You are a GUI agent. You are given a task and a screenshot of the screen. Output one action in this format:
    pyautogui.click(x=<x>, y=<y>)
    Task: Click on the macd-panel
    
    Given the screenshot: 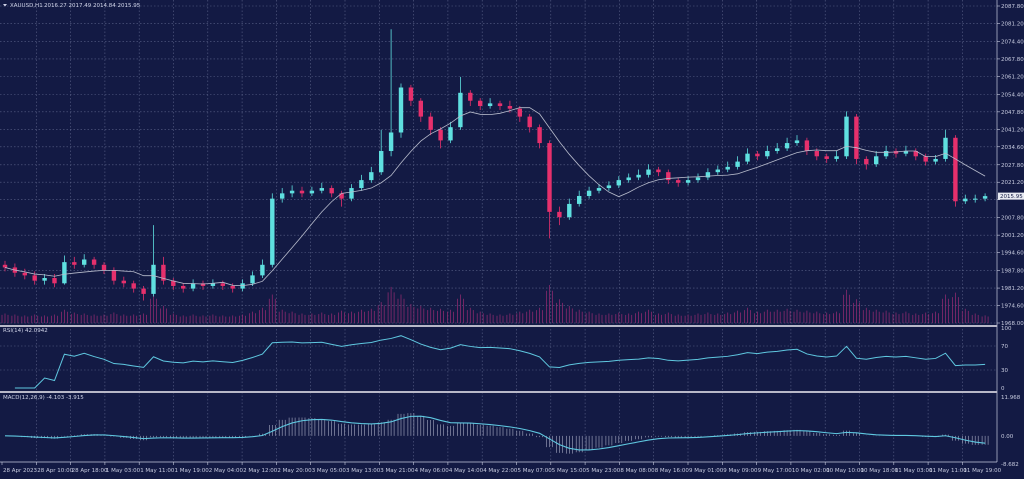 What is the action you would take?
    pyautogui.click(x=496, y=433)
    